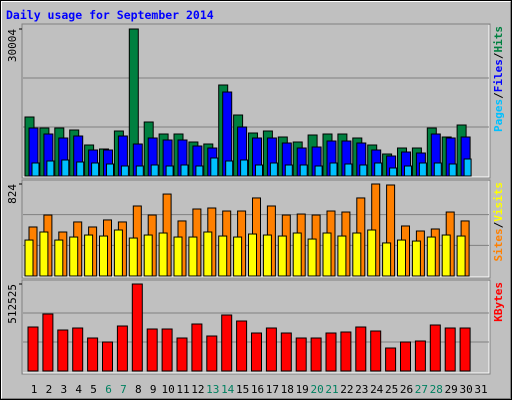  Describe the element at coordinates (272, 389) in the screenshot. I see `x-tick-label: 17` at that location.